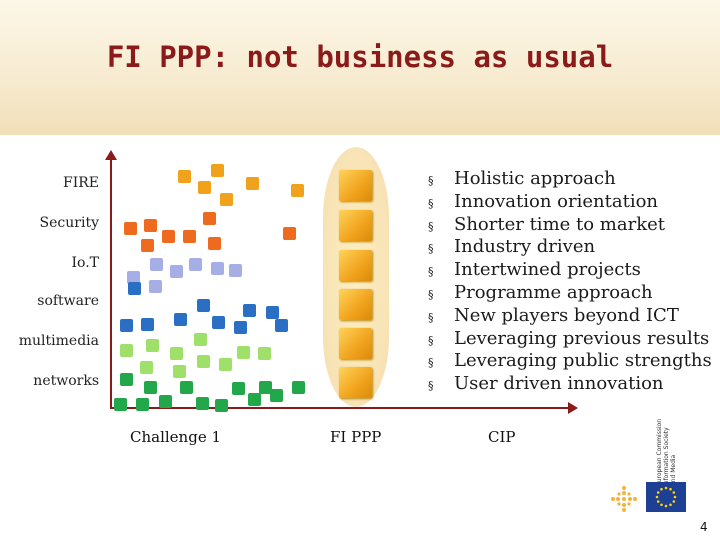 The image size is (720, 540). Describe the element at coordinates (570, 384) in the screenshot. I see `bullet-item: § User driven innovation` at that location.